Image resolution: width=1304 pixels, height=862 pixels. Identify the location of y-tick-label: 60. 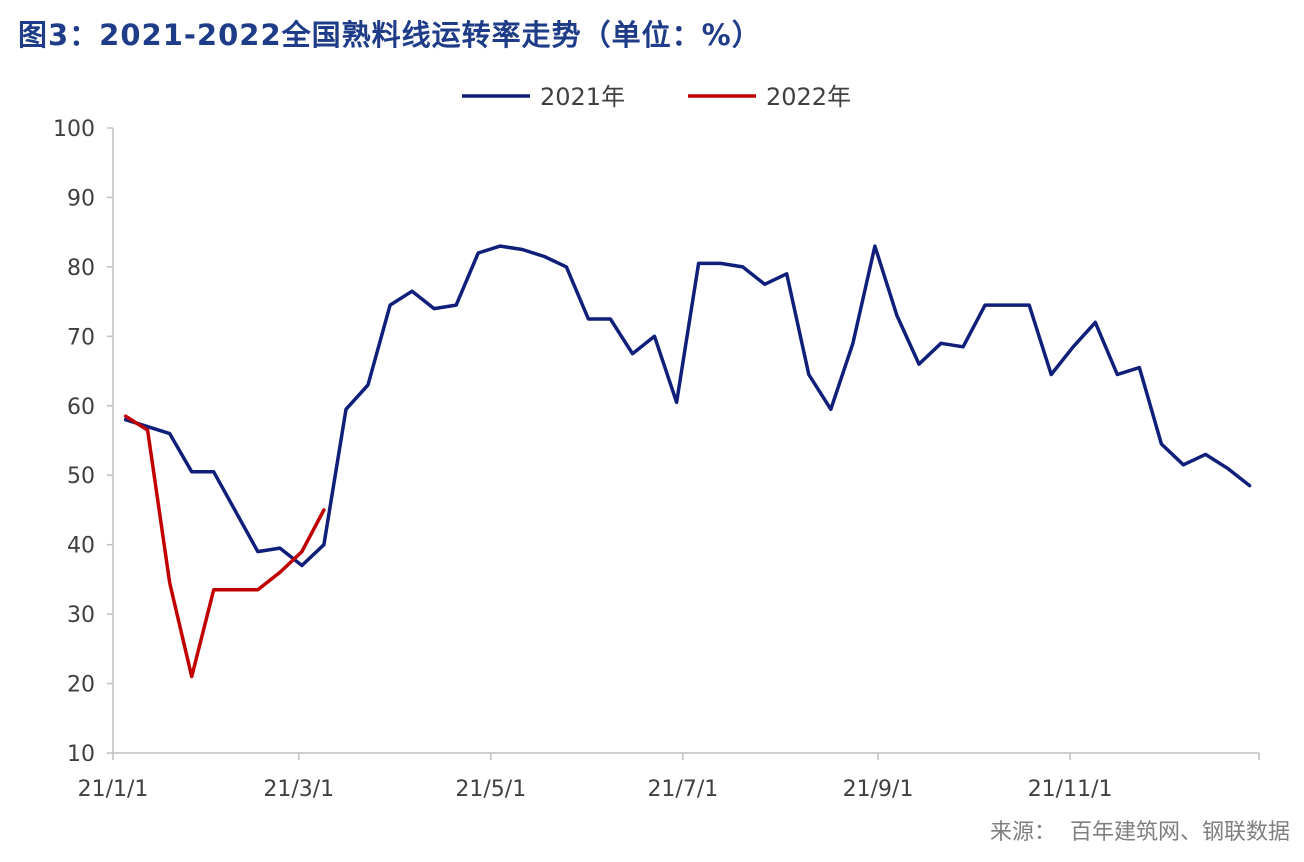
(81, 407).